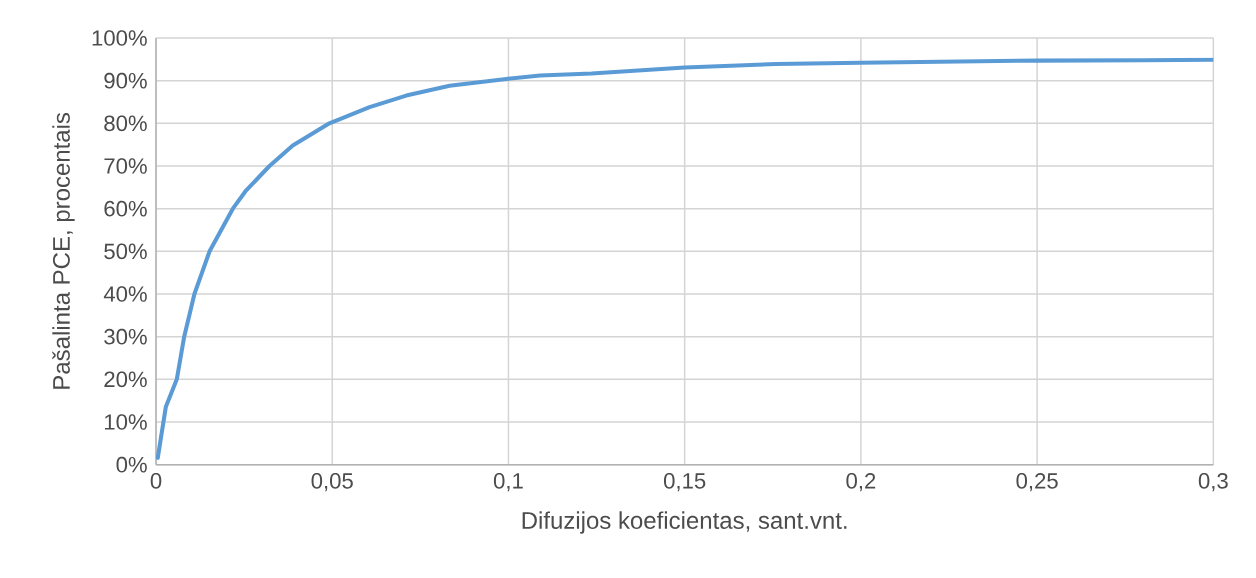 The image size is (1256, 578). I want to click on y-tick-label: 0%, so click(131, 464).